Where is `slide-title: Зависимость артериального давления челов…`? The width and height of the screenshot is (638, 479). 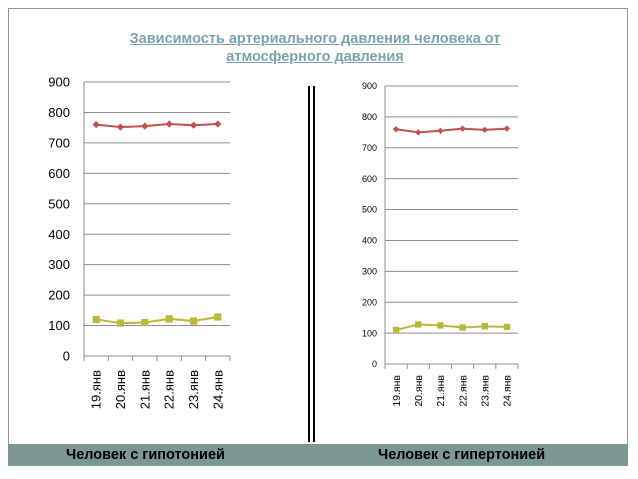 slide-title: Зависимость артериального давления челов… is located at coordinates (315, 48).